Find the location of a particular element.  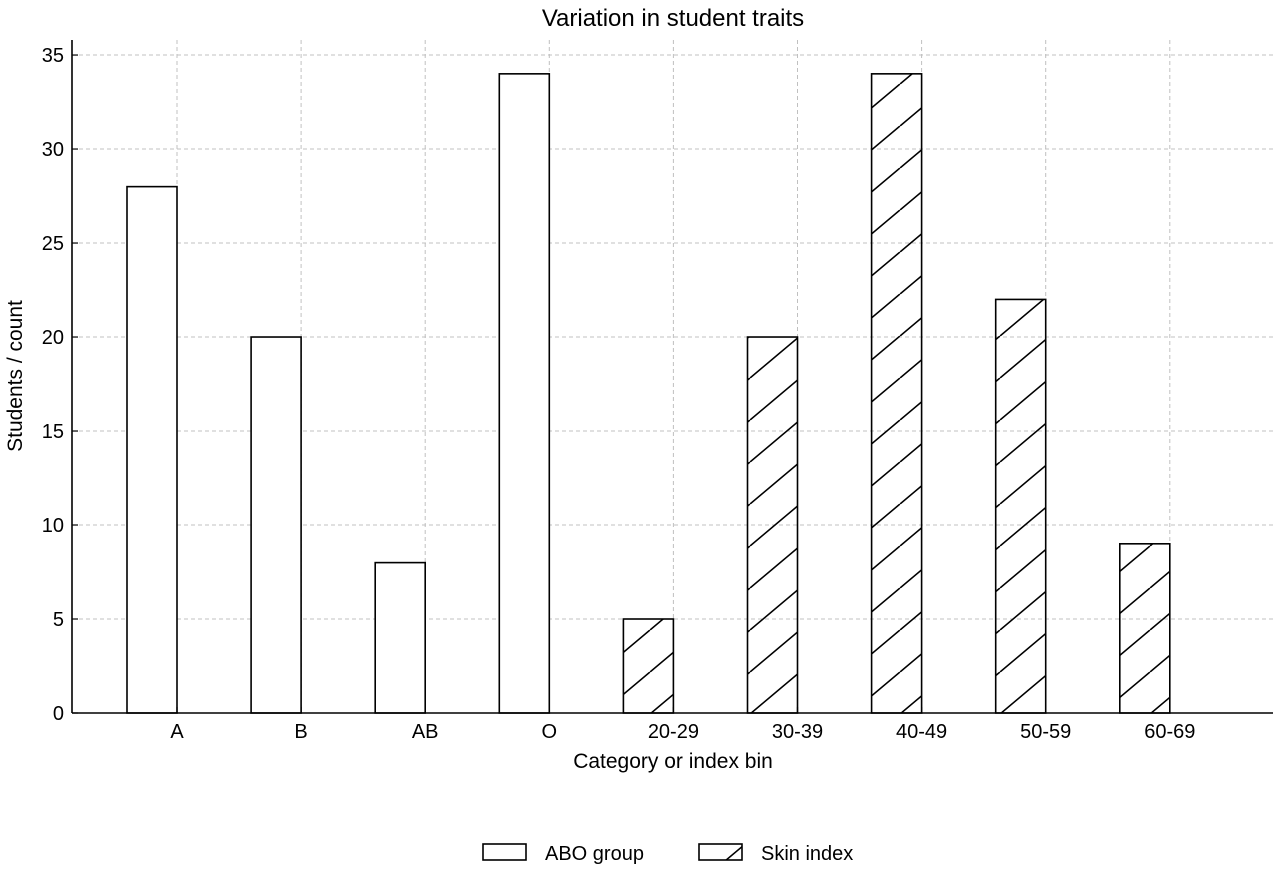

x-tick-label: 20-29 is located at coordinates (673, 732).